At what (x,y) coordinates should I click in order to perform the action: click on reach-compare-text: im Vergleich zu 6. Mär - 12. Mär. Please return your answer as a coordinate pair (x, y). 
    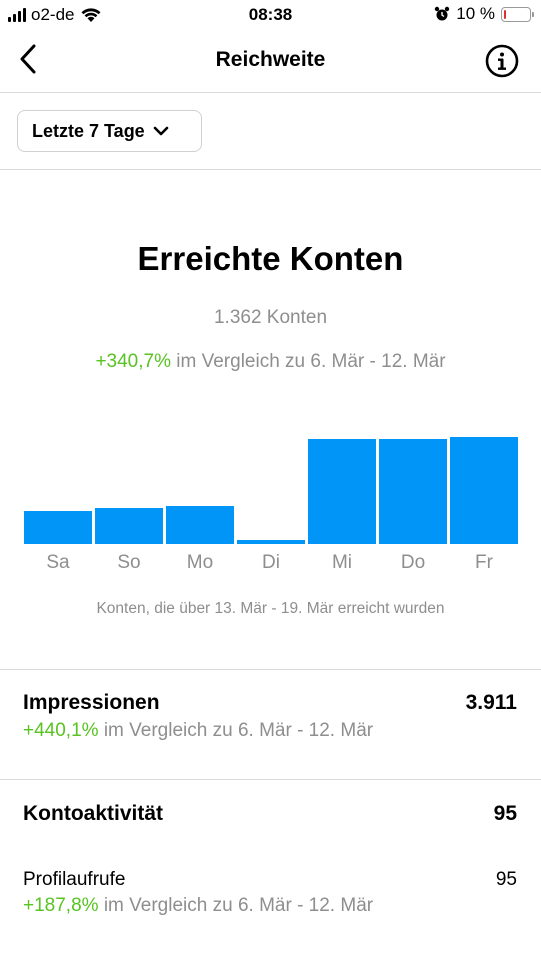
    Looking at the image, I should click on (308, 361).